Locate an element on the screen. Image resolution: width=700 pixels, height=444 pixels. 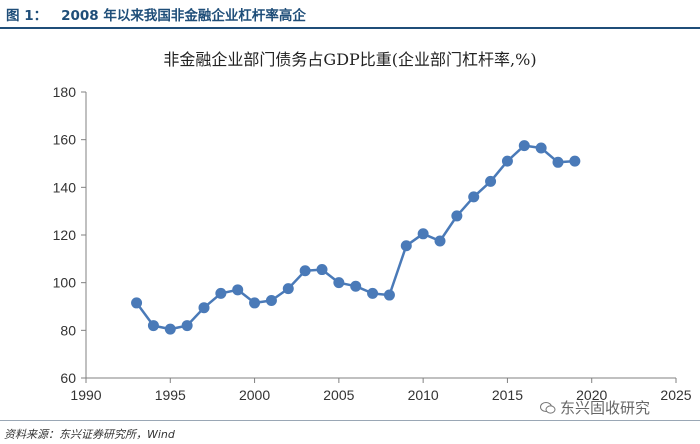
y-tick-label: 180 is located at coordinates (65, 92).